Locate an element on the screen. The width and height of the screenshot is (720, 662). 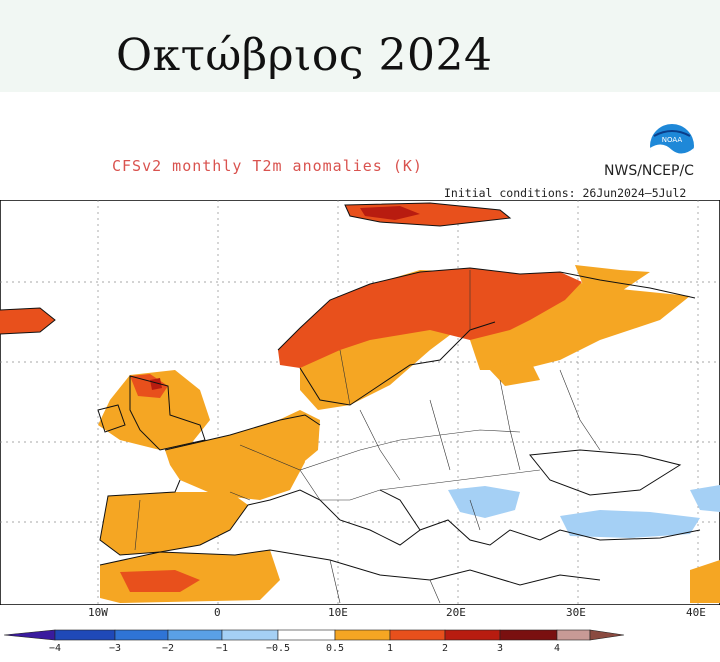
border-balkans is located at coordinates (475, 515).